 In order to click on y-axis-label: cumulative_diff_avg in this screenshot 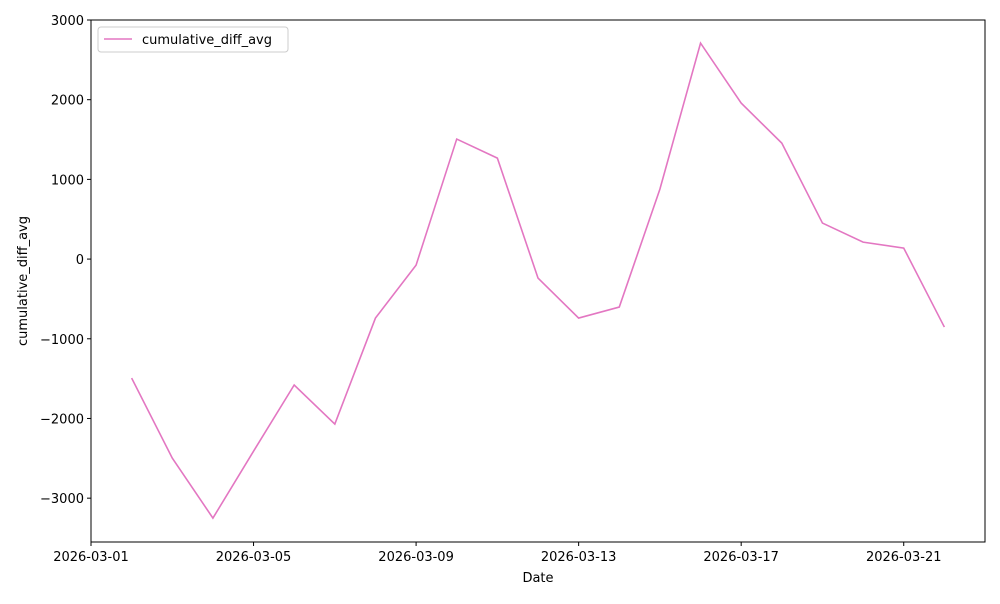, I will do `click(23, 281)`.